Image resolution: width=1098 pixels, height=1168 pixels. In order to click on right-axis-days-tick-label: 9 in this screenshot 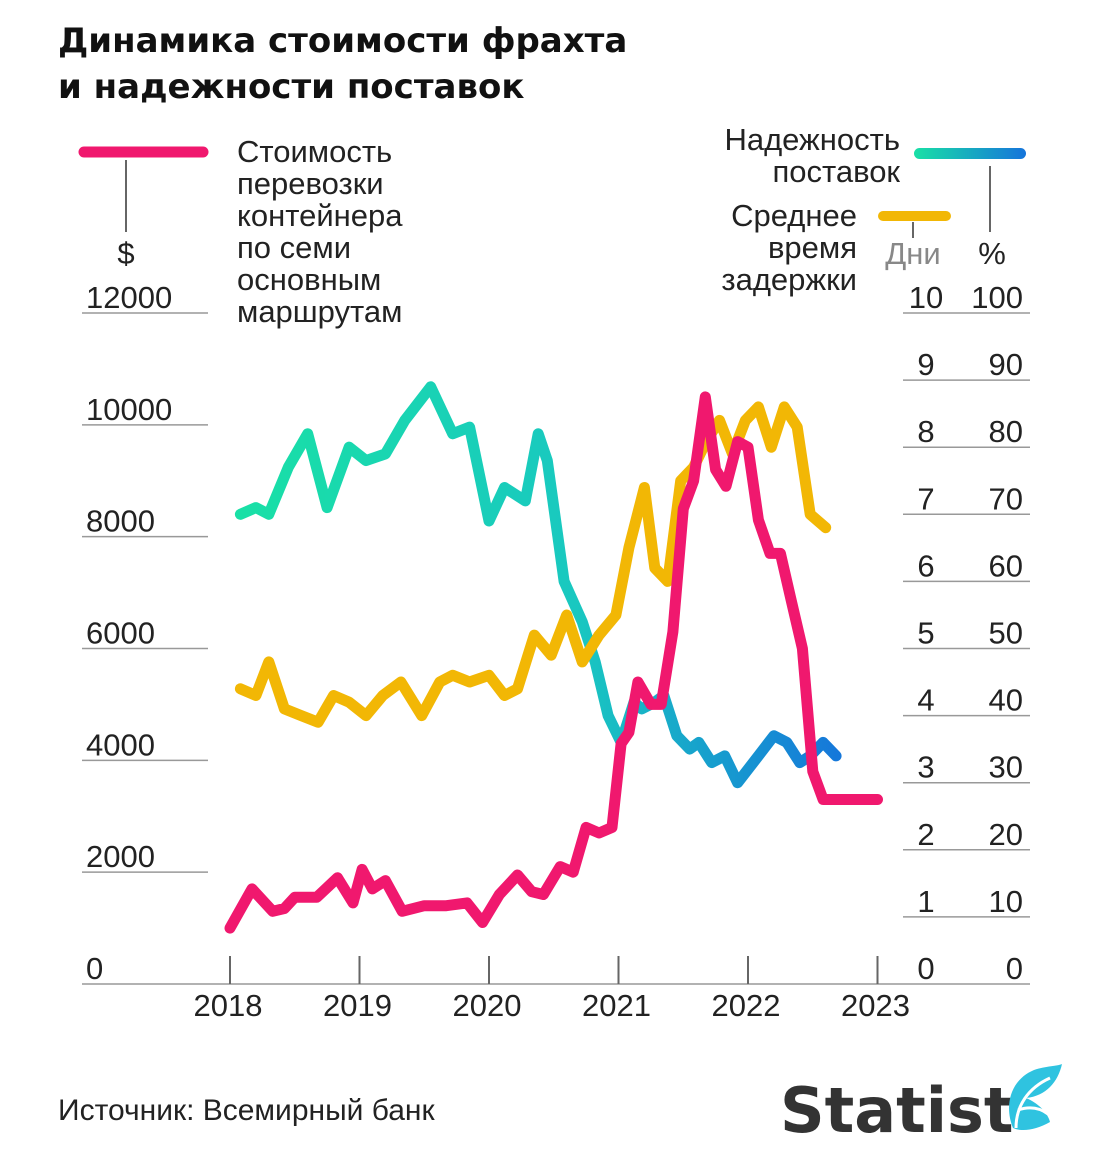, I will do `click(925, 364)`.